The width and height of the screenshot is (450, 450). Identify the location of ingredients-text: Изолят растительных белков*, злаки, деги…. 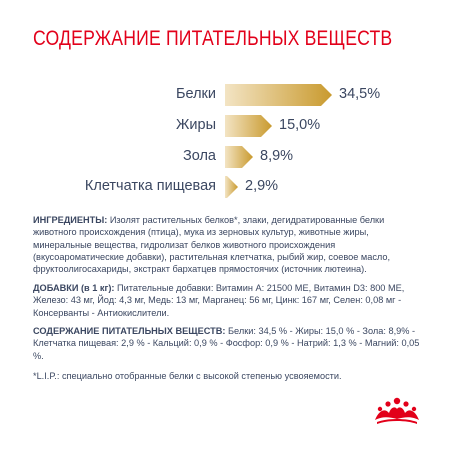
(212, 245).